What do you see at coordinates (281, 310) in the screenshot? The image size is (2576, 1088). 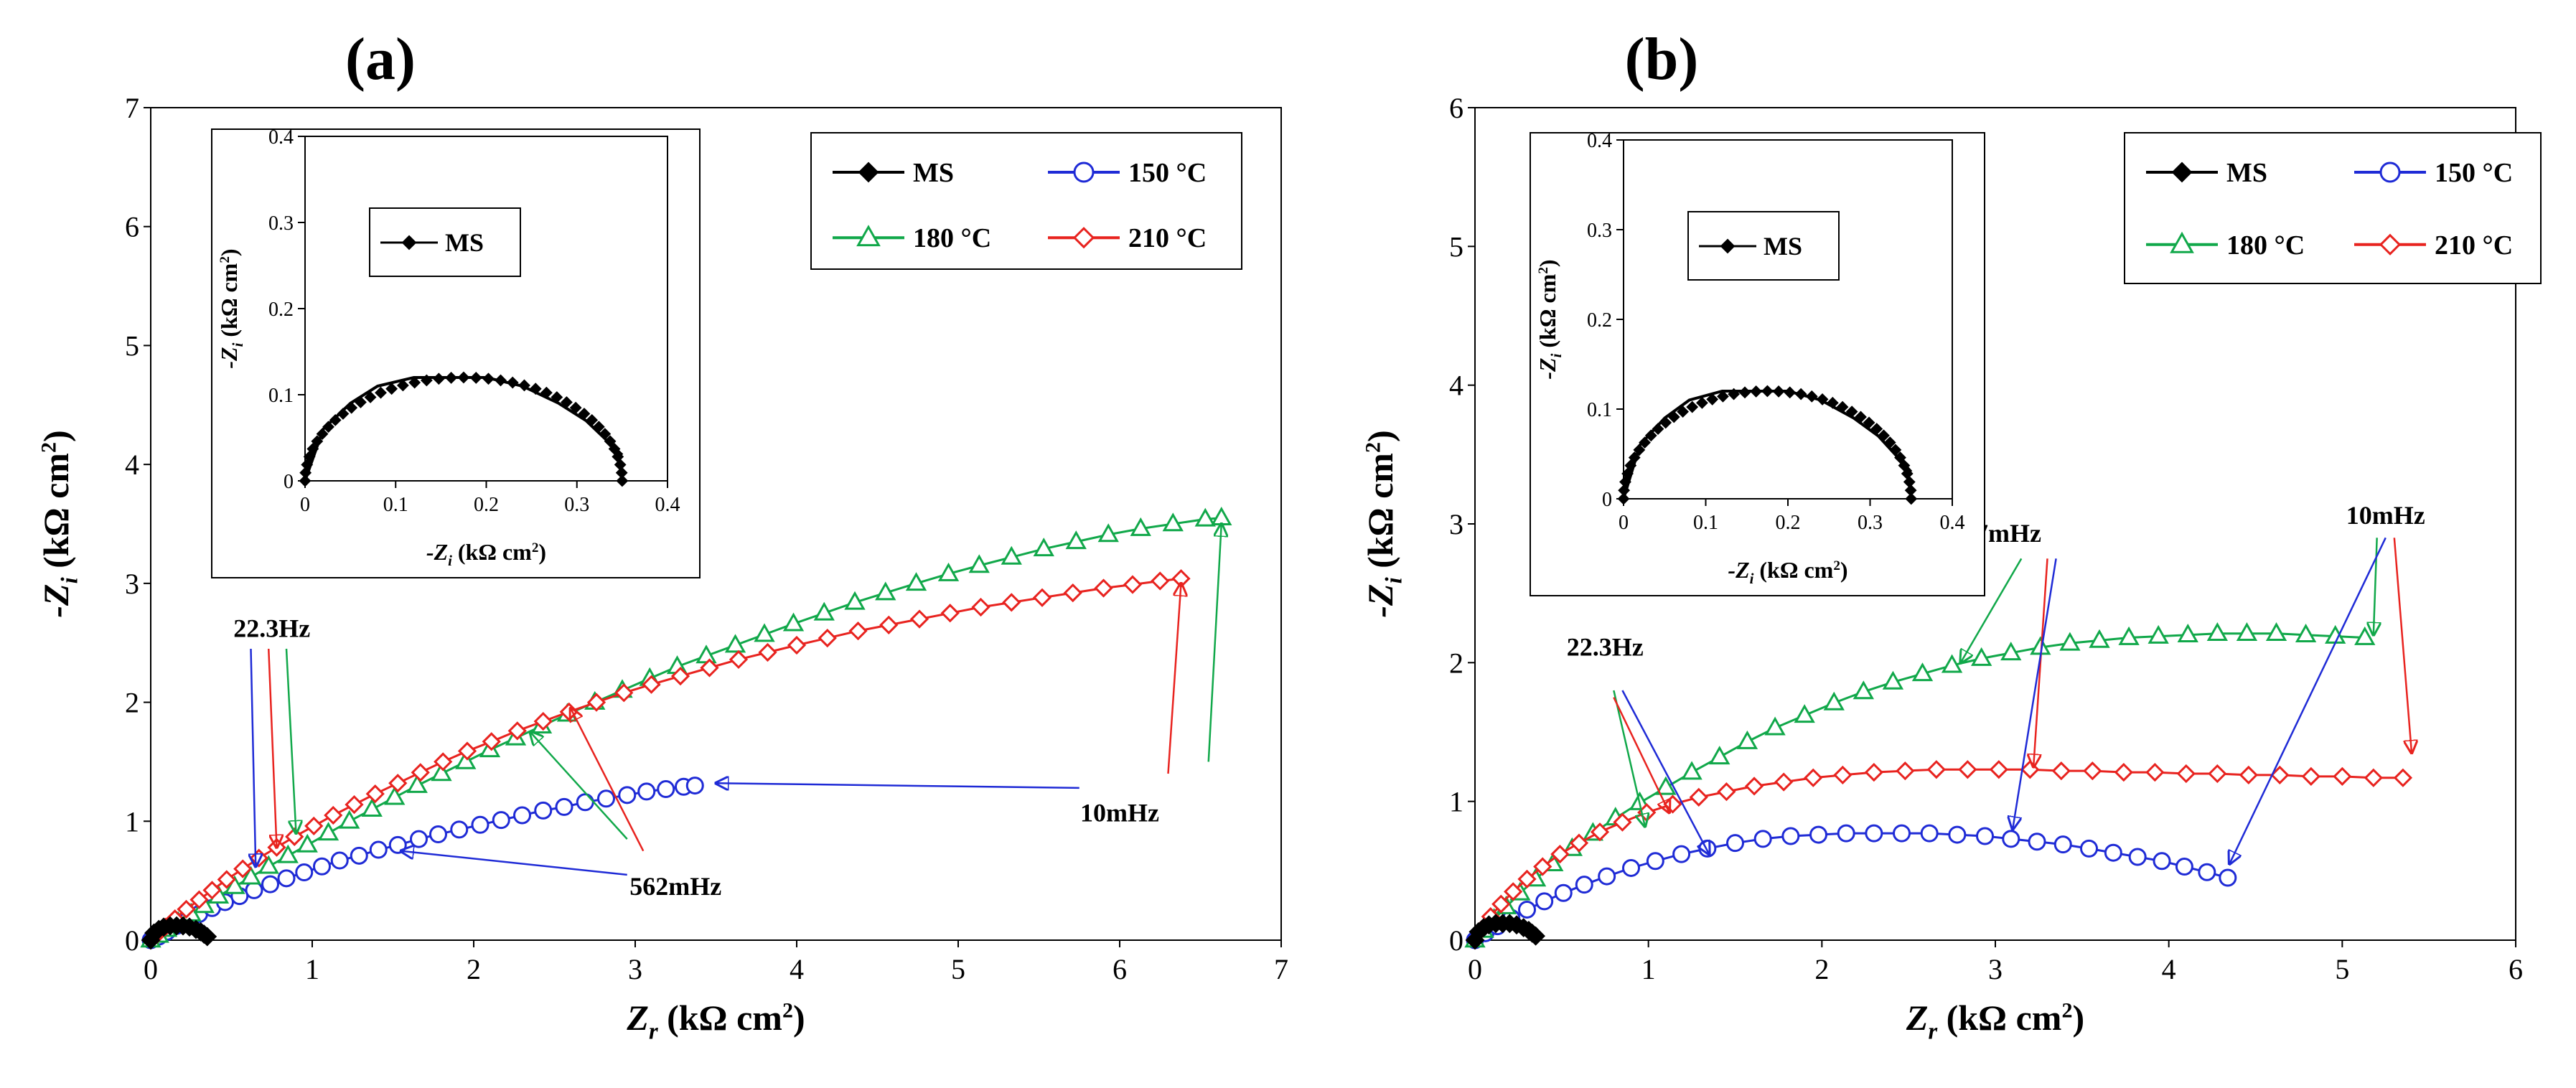 I see `inset-a-ytick-label: 0.2` at bounding box center [281, 310].